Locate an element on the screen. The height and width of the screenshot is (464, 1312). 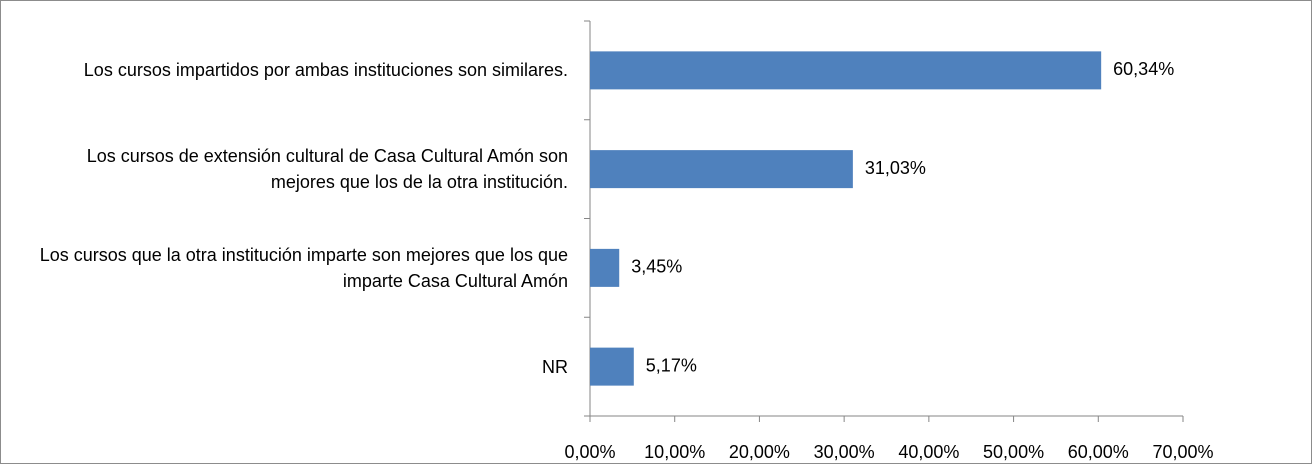
value-label: 3,45% is located at coordinates (656, 267).